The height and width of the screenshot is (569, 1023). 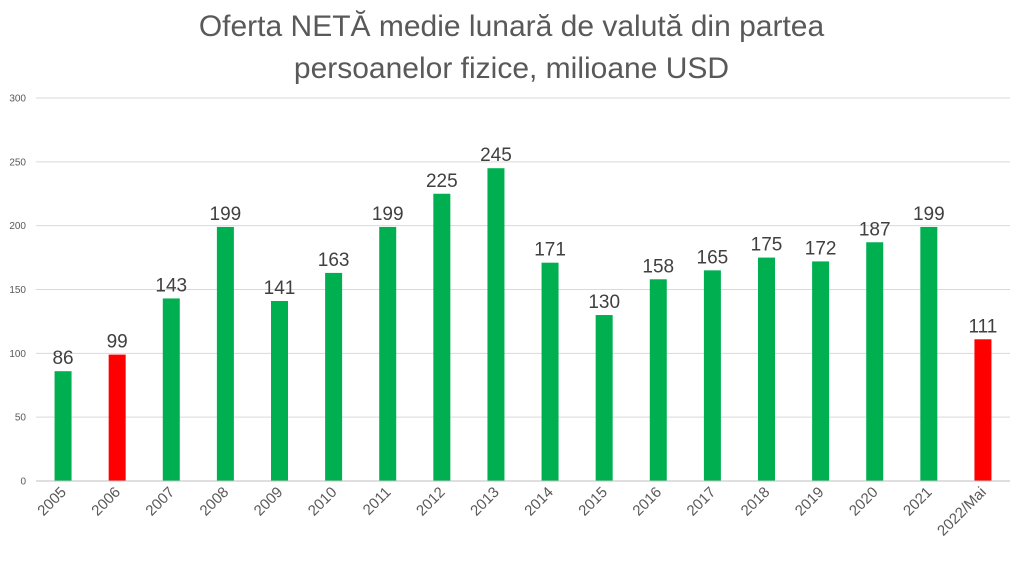 I want to click on y-axis-ticks: 0 50 100 150 200 250 300, so click(x=17, y=291).